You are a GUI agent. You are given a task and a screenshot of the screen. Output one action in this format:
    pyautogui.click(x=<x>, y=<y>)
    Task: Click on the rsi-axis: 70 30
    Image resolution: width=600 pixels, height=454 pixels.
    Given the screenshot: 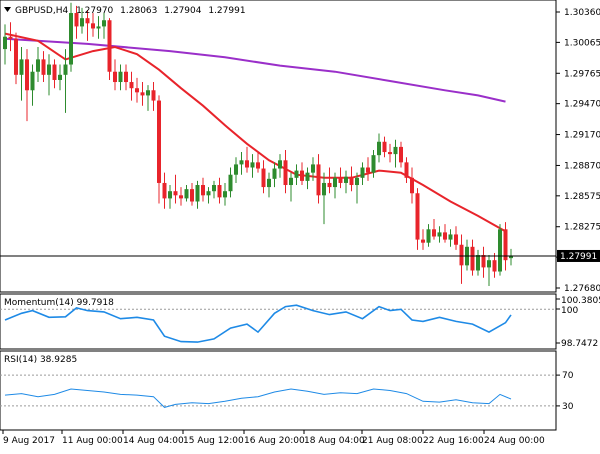 What is the action you would take?
    pyautogui.click(x=565, y=391)
    